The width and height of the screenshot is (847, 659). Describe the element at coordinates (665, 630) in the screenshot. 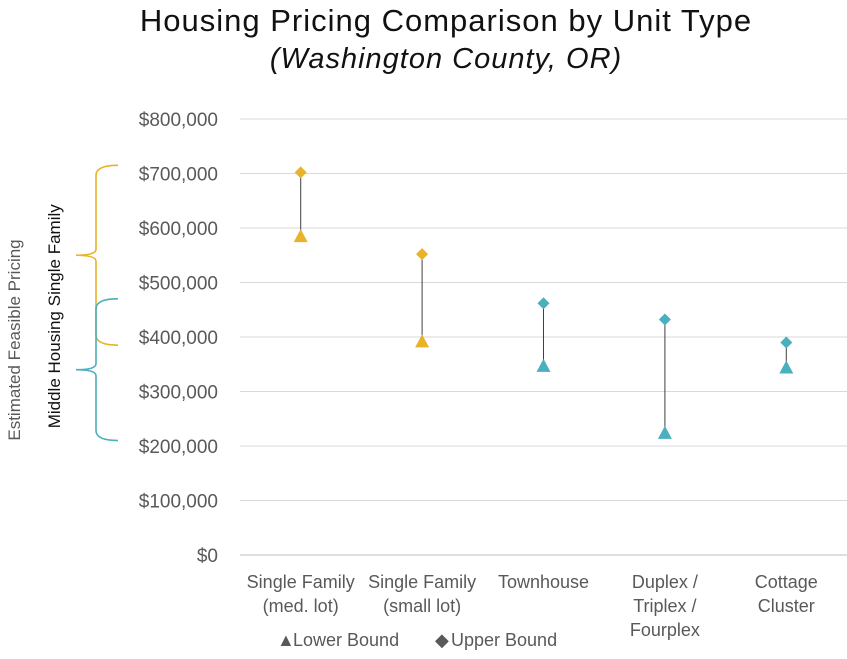

I see `x-tick-label: Fourplex` at that location.